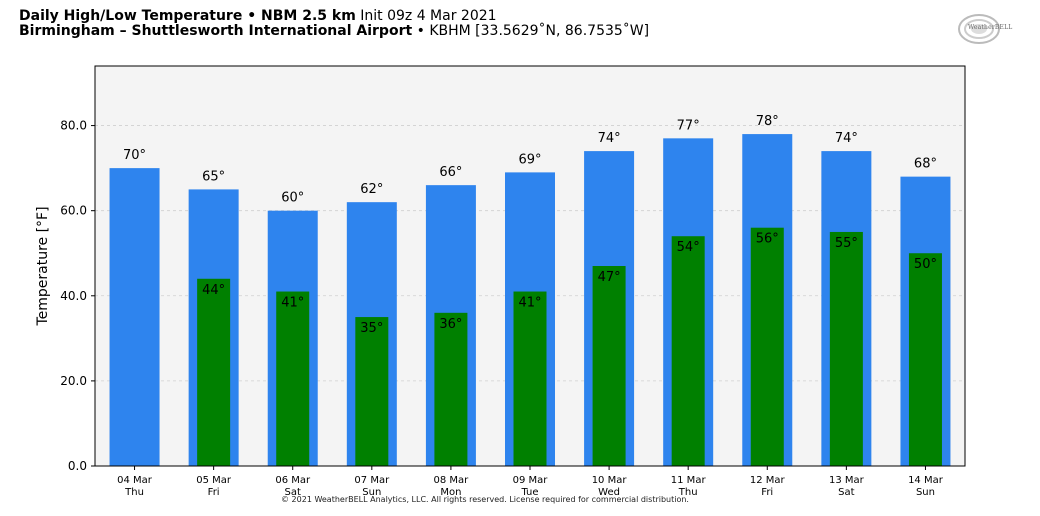 Image resolution: width=1040 pixels, height=516 pixels. Describe the element at coordinates (767, 239) in the screenshot. I see `low-temp-label: 56°` at that location.